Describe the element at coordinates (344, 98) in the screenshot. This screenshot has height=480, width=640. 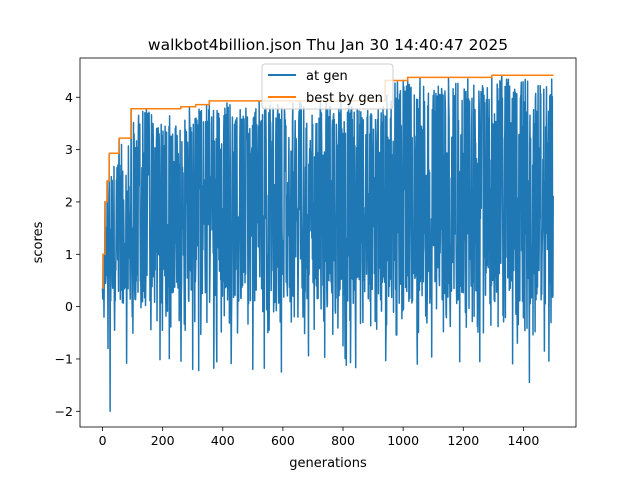
I see `legend-label-best-by-gen: best by gen` at that location.